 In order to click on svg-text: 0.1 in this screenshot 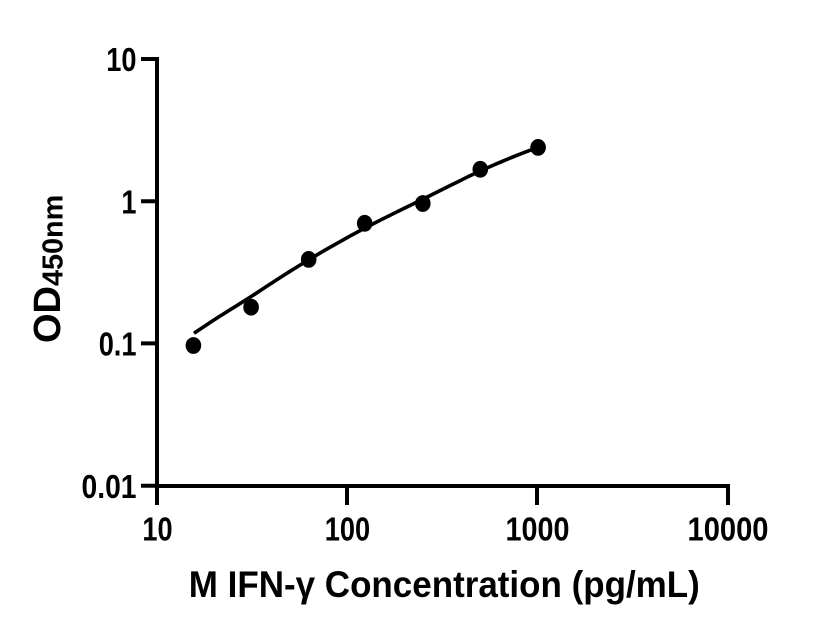, I will do `click(118, 344)`.